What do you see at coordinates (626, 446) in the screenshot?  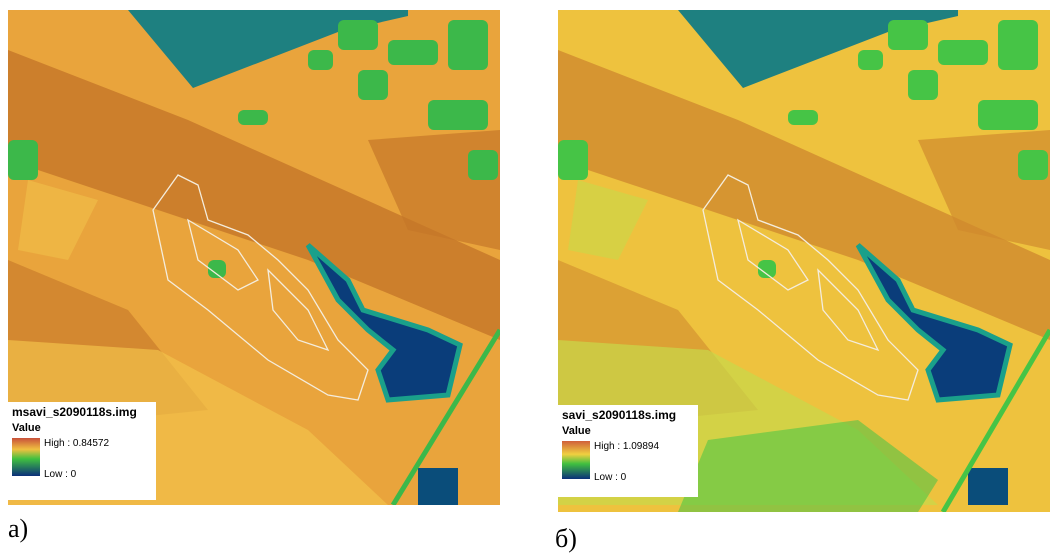 I see `legend-high: High : 1.09894` at bounding box center [626, 446].